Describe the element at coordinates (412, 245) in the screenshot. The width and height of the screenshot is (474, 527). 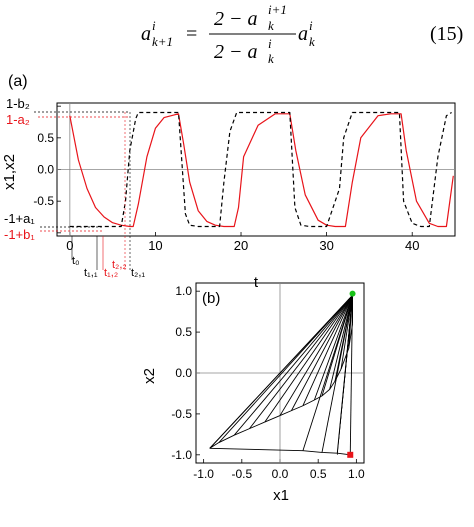
I see `a-xtick-label: 40` at that location.